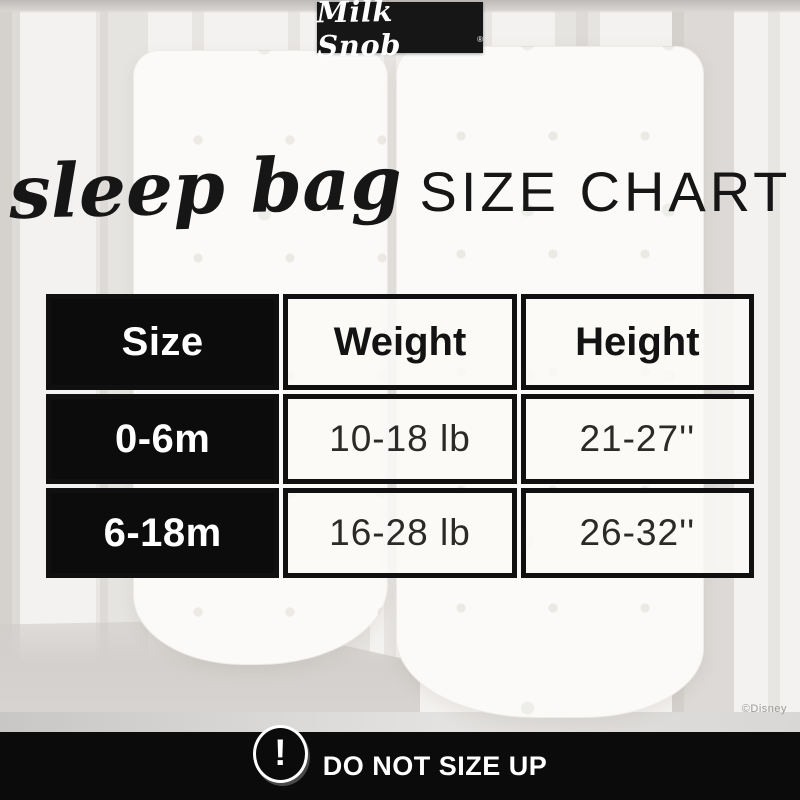  I want to click on column-header-height: Height, so click(637, 342).